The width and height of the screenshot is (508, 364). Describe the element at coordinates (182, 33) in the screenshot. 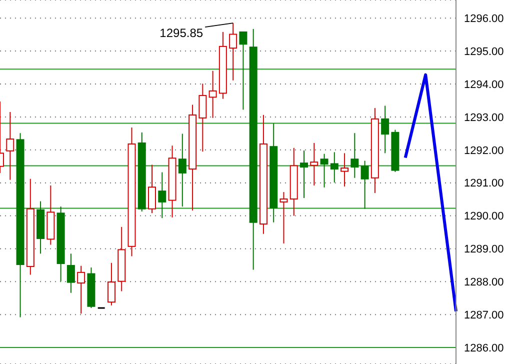

I see `annotation: 1295.85` at that location.